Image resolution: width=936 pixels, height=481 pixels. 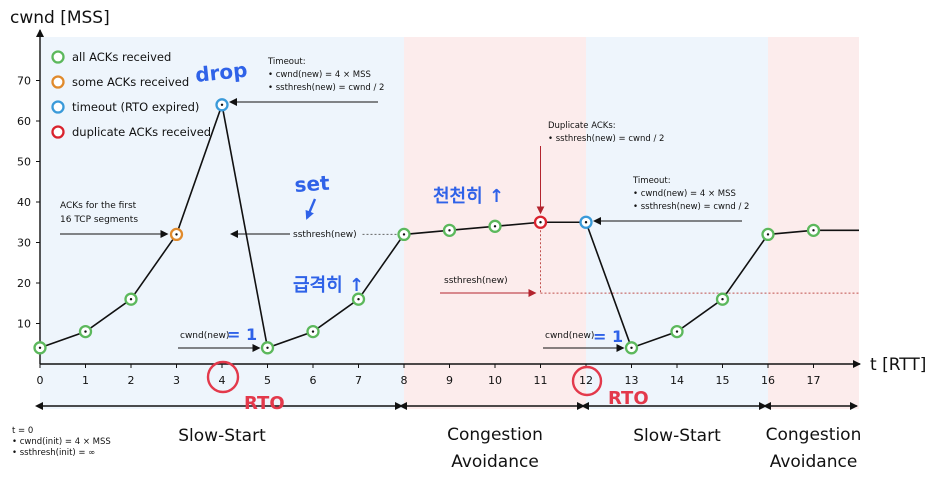 What do you see at coordinates (60, 18) in the screenshot?
I see `y-axis-title: cwnd [MSS]` at bounding box center [60, 18].